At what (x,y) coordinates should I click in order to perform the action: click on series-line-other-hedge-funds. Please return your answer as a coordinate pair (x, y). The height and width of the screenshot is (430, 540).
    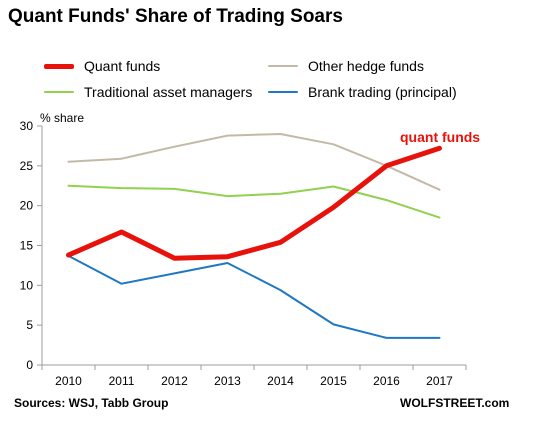
    Looking at the image, I should click on (254, 162).